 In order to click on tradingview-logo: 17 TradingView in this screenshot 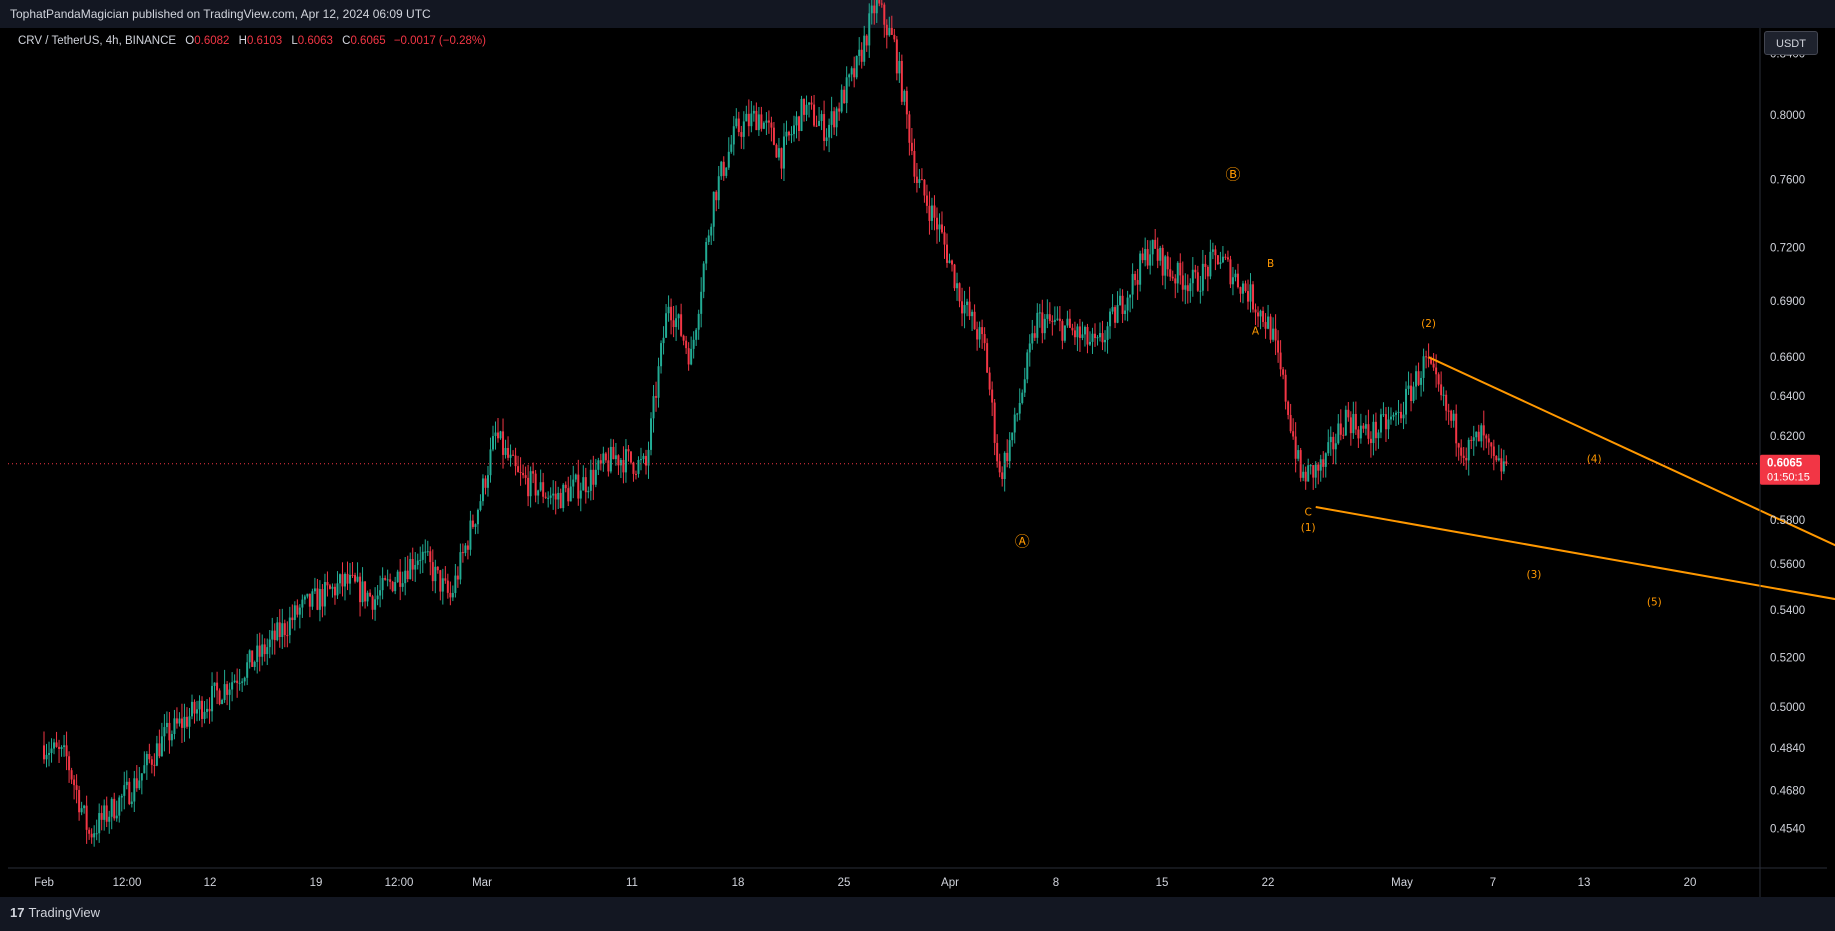, I will do `click(55, 912)`.